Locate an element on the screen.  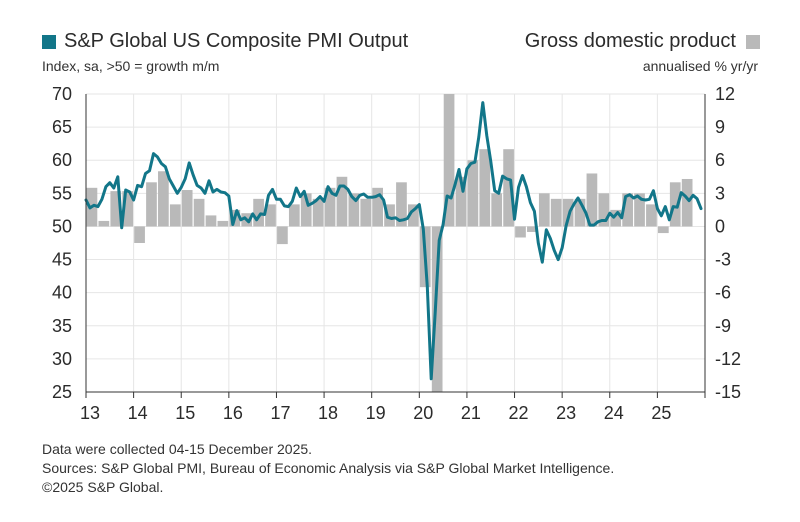
x-tick-label: 14 is located at coordinates (138, 413).